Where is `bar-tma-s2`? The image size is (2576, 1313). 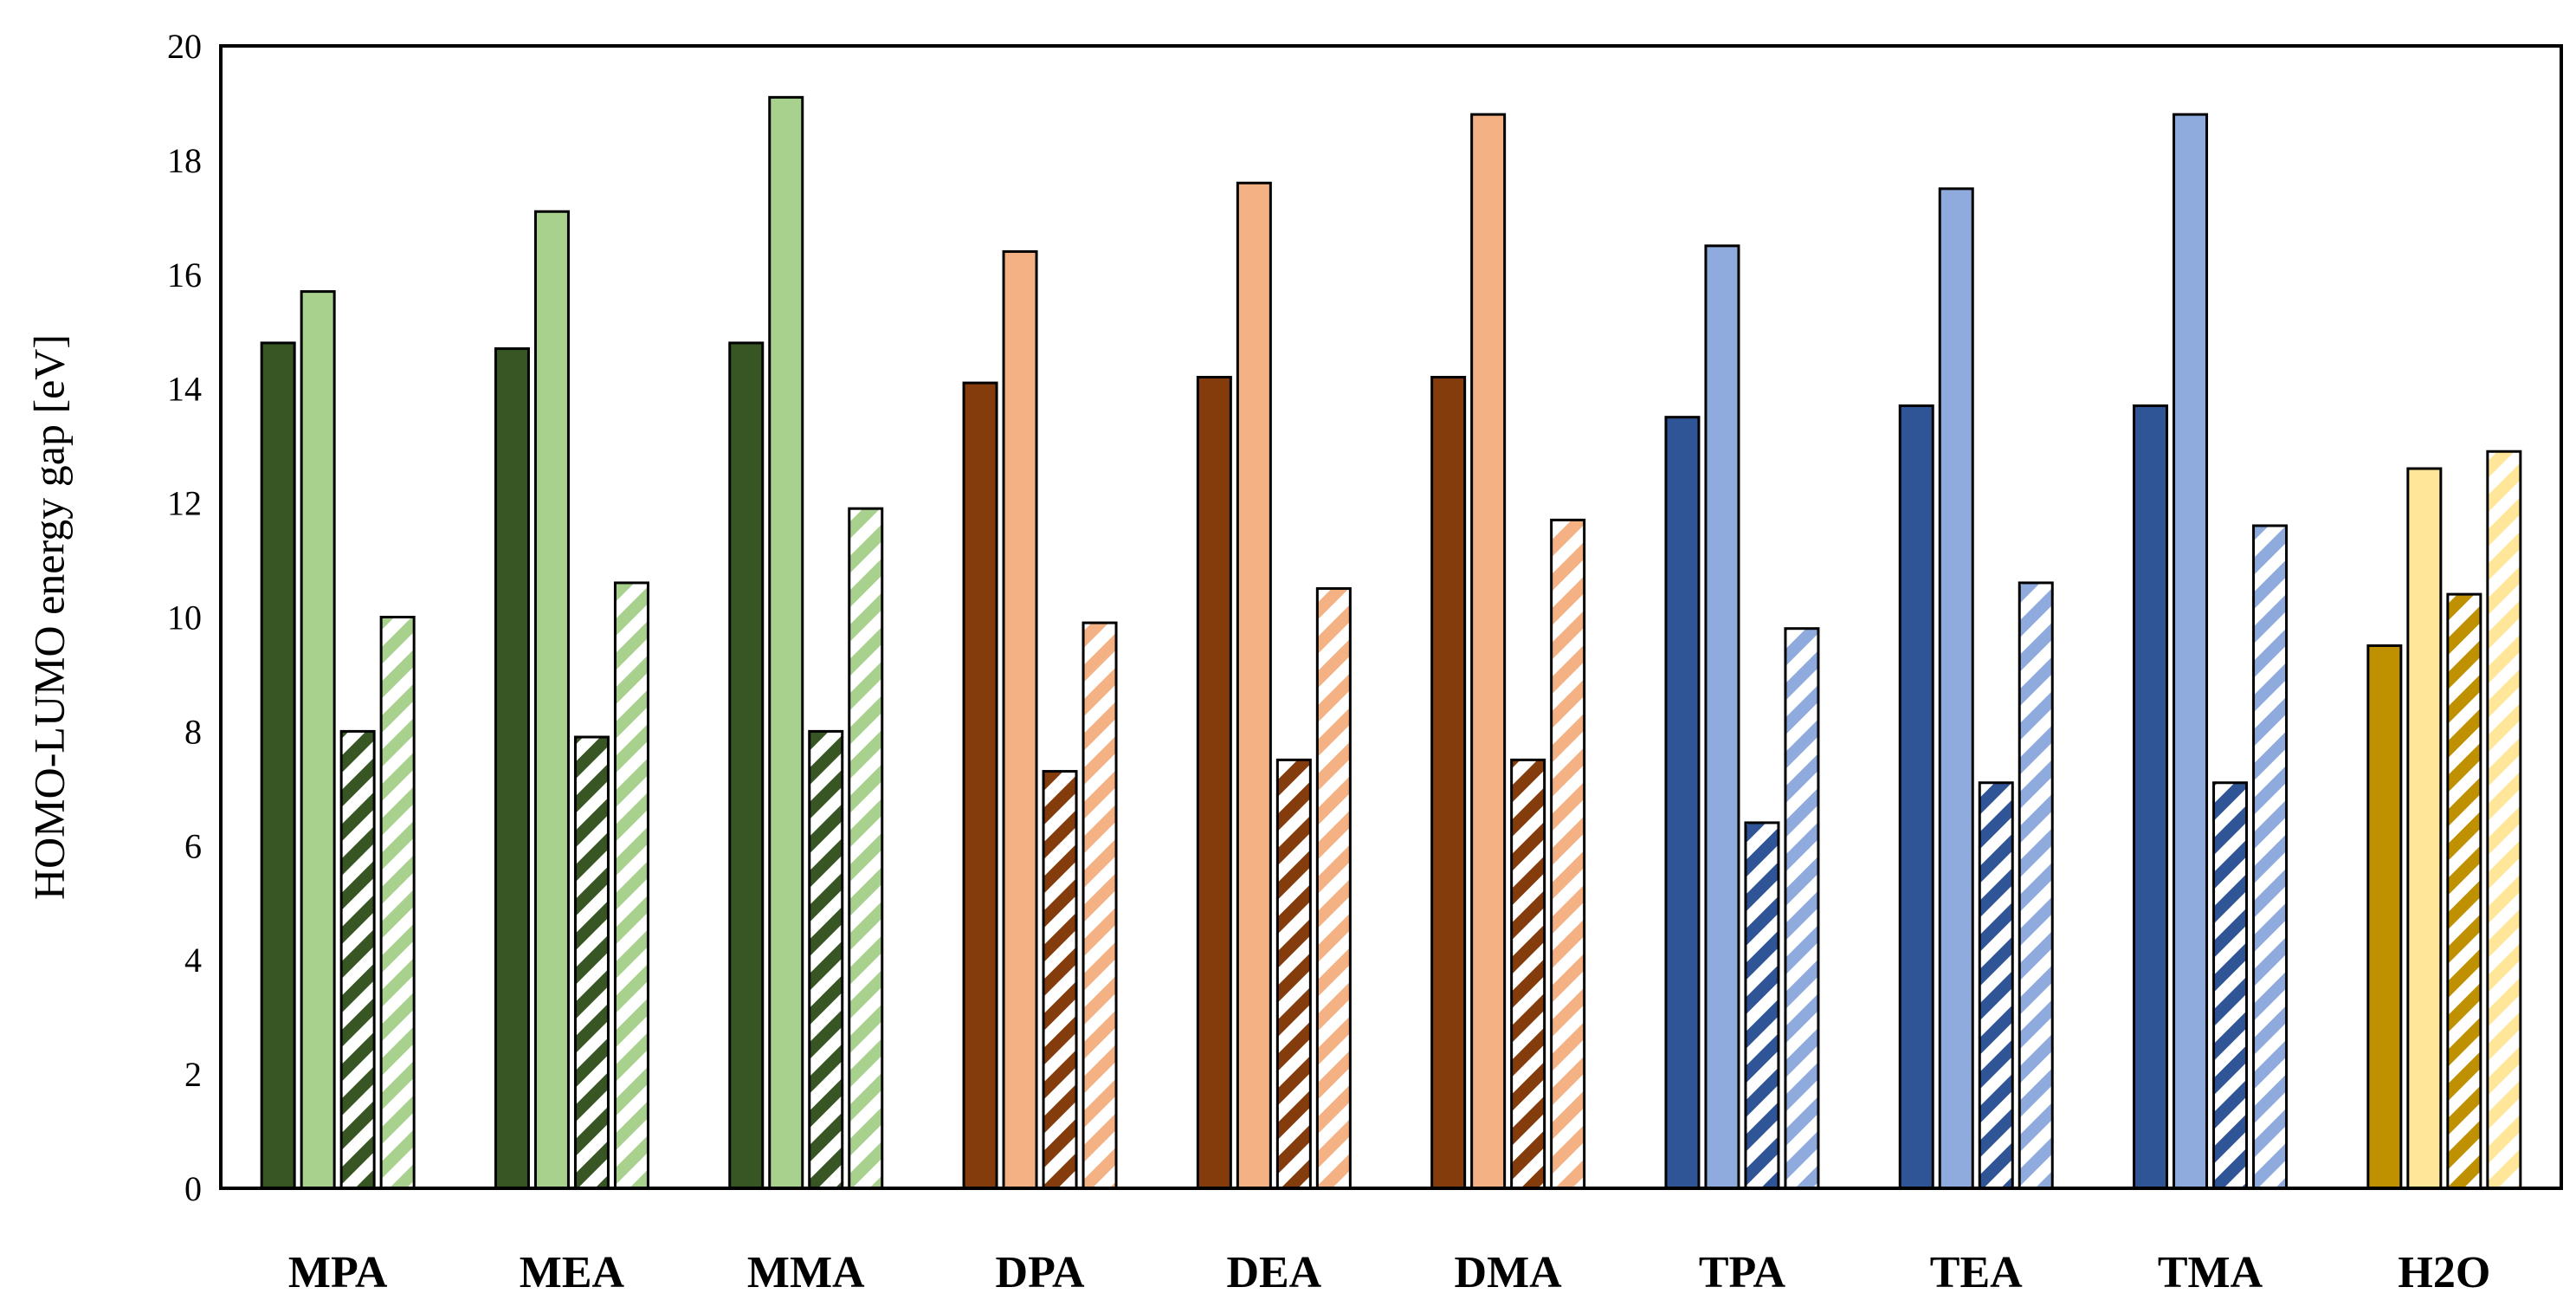 bar-tma-s2 is located at coordinates (2190, 651).